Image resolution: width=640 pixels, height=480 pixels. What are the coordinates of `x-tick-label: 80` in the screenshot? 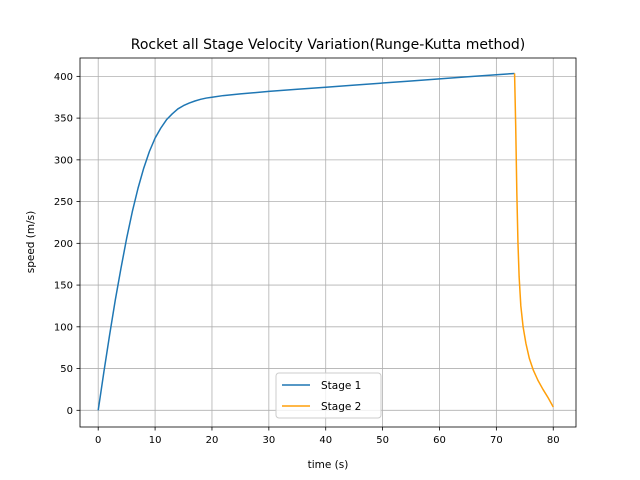 It's located at (553, 440).